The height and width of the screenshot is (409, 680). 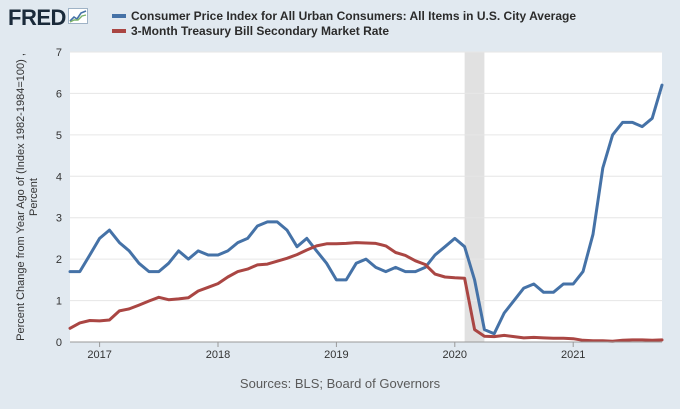 I want to click on y-tick-label: 2, so click(x=59, y=260).